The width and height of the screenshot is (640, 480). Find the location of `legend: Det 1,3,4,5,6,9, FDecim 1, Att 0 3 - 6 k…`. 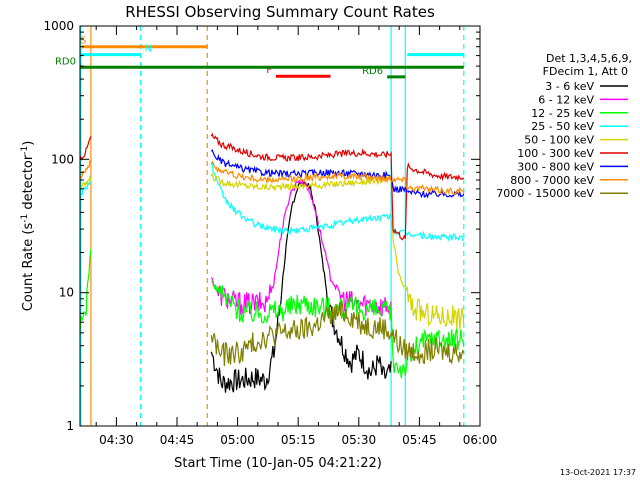

legend: Det 1,3,4,5,6,9, FDecim 1, Att 0 3 - 6 k… is located at coordinates (564, 126).